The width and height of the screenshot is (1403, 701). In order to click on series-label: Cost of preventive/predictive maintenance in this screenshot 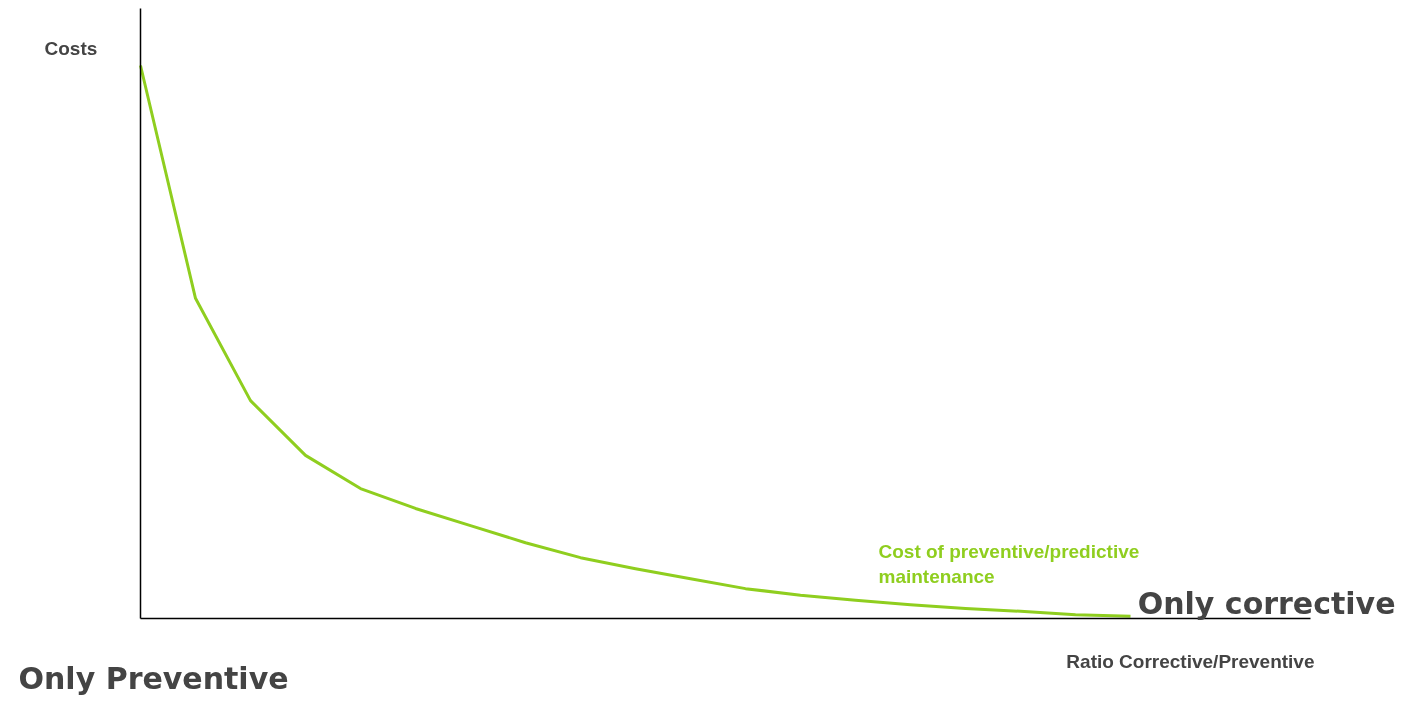, I will do `click(1009, 563)`.